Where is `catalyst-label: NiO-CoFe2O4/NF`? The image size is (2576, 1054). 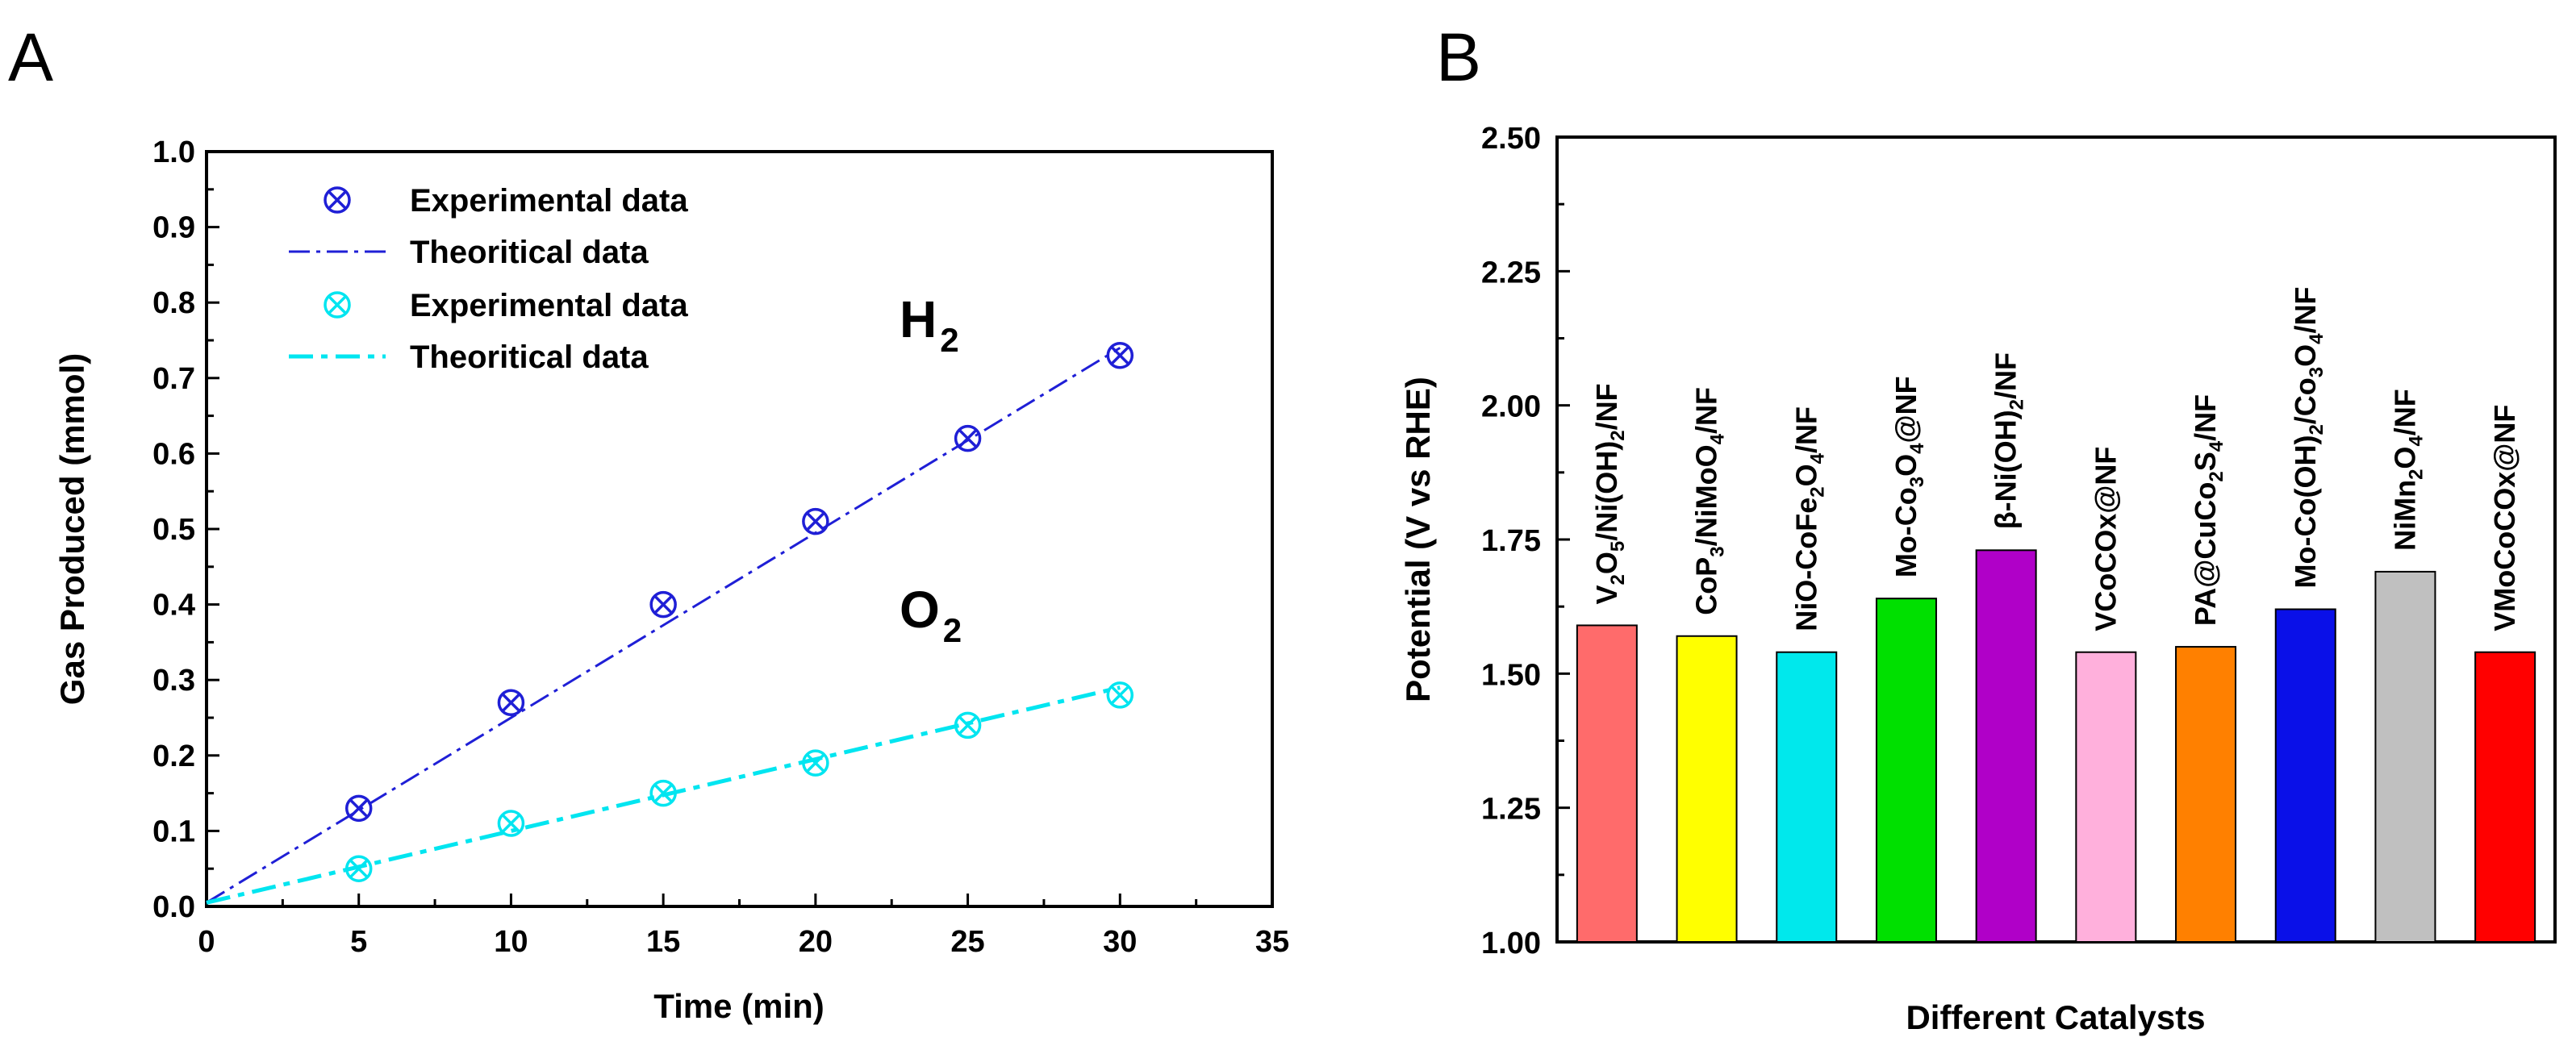
catalyst-label: NiO-CoFe2O4/NF is located at coordinates (1809, 518).